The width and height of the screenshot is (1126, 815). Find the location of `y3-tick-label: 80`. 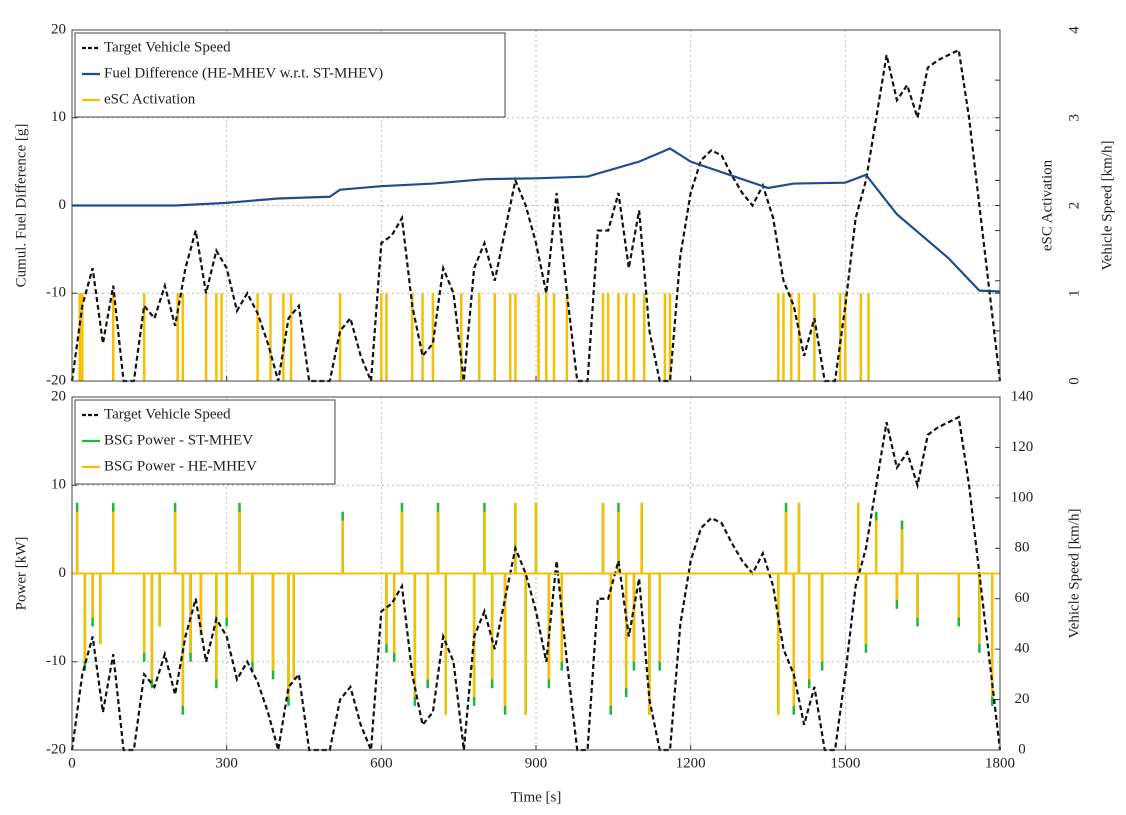

y3-tick-label: 80 is located at coordinates (1125, 180).